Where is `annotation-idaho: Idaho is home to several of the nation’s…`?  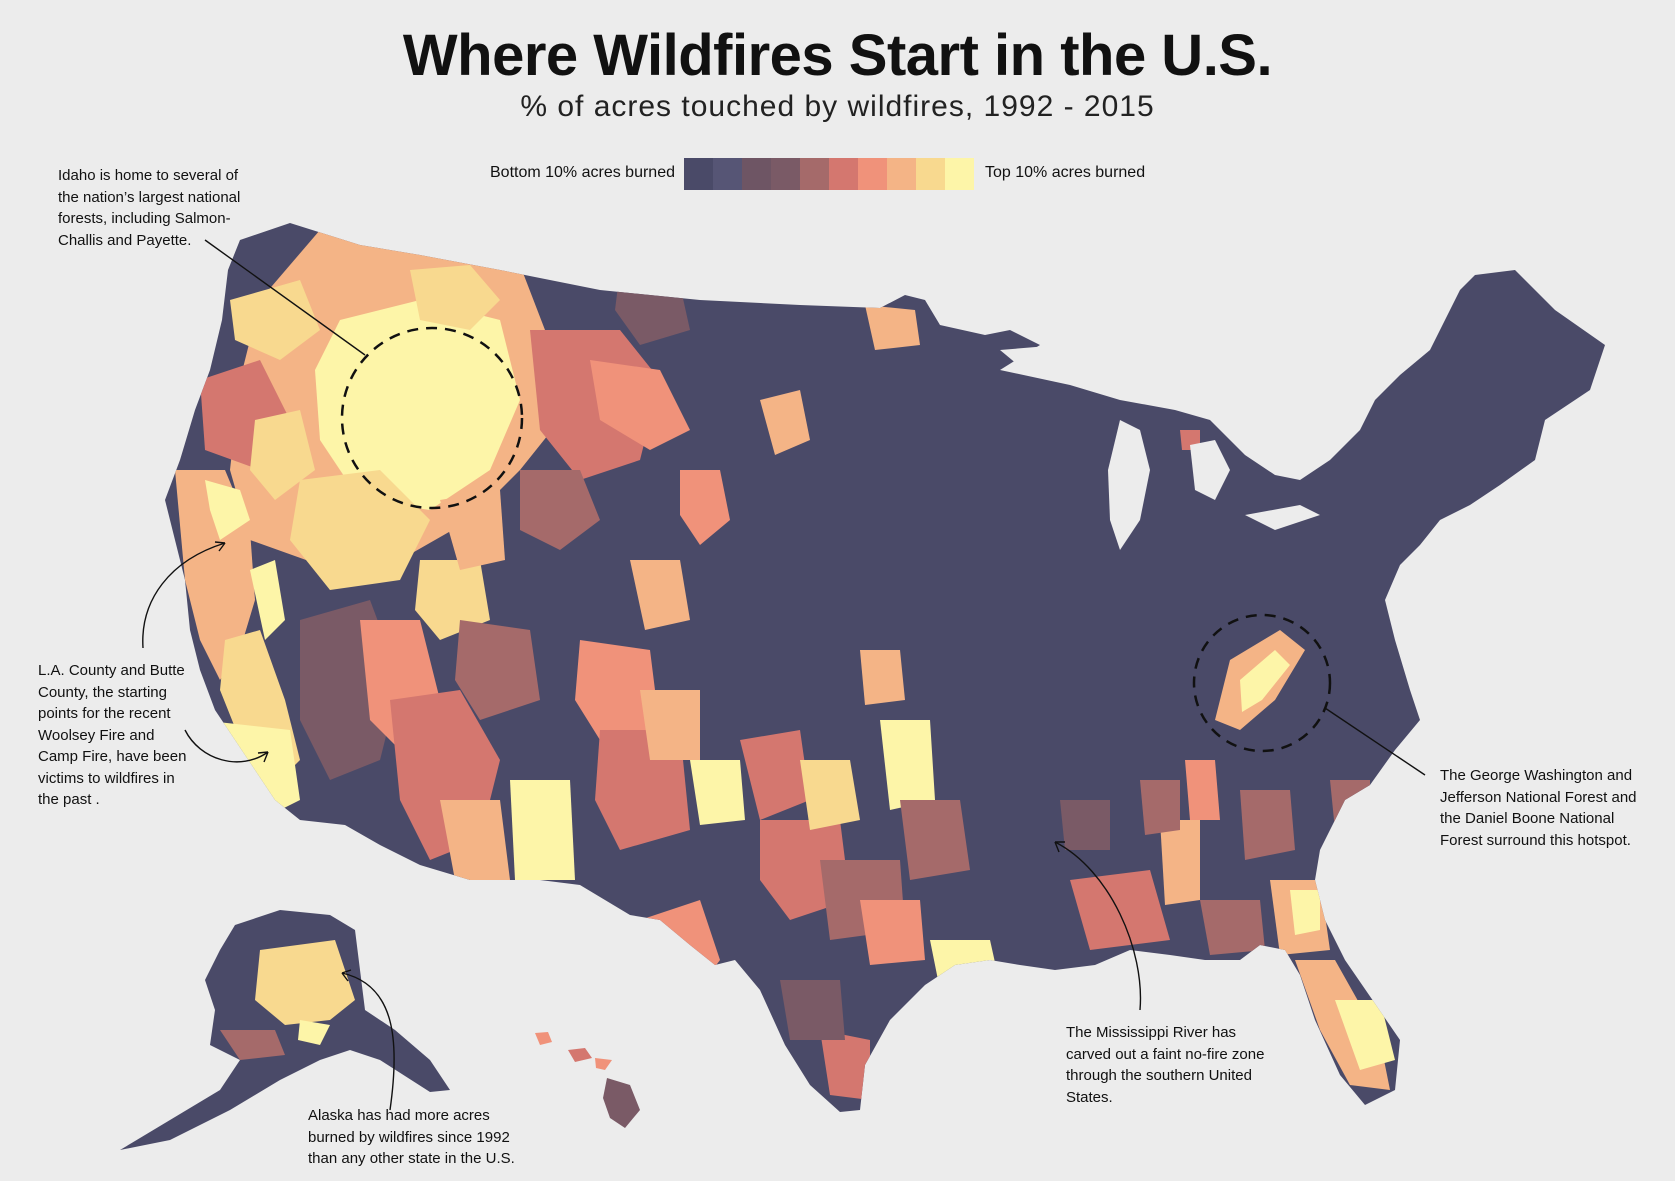
annotation-idaho: Idaho is home to several of the nation’s… is located at coordinates (149, 208).